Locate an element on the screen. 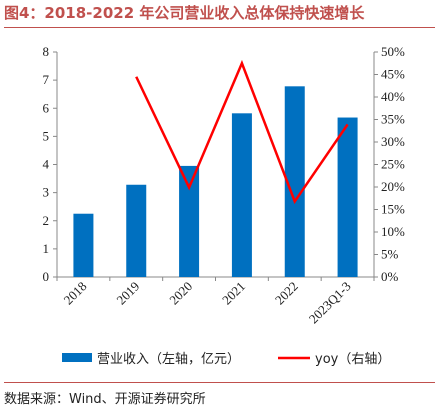 The image size is (439, 410). x-tick-label: 2023Q1-3 is located at coordinates (330, 303).